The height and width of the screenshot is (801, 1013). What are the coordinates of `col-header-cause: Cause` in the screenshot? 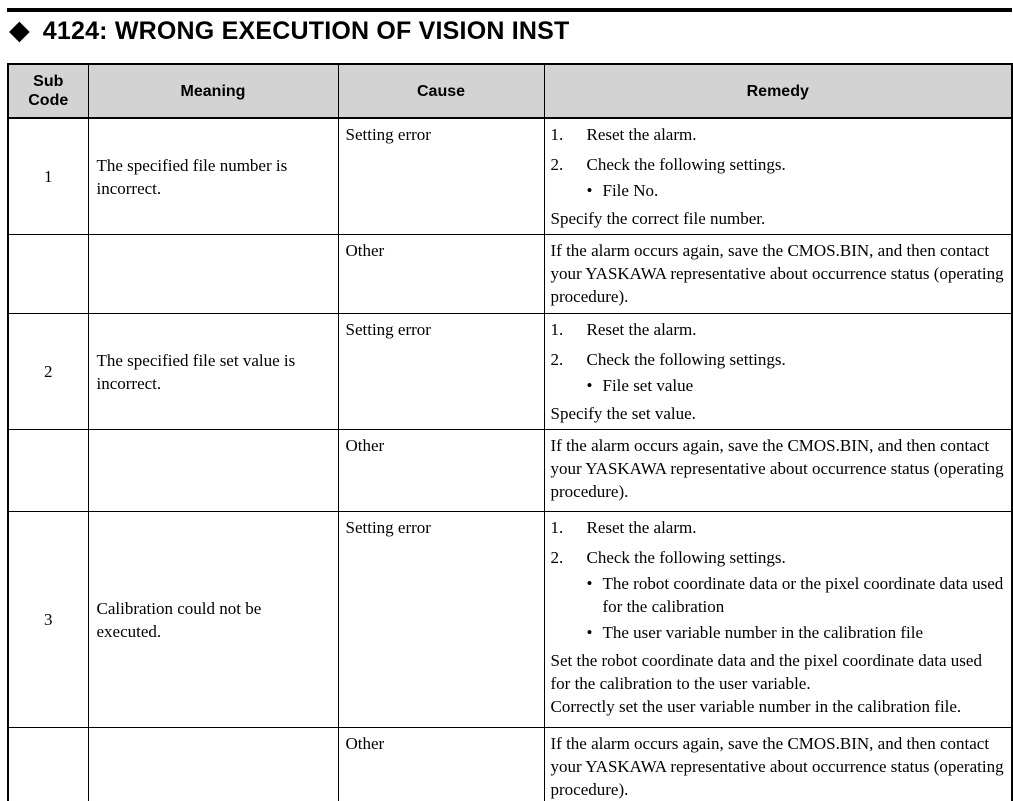 It's located at (441, 91).